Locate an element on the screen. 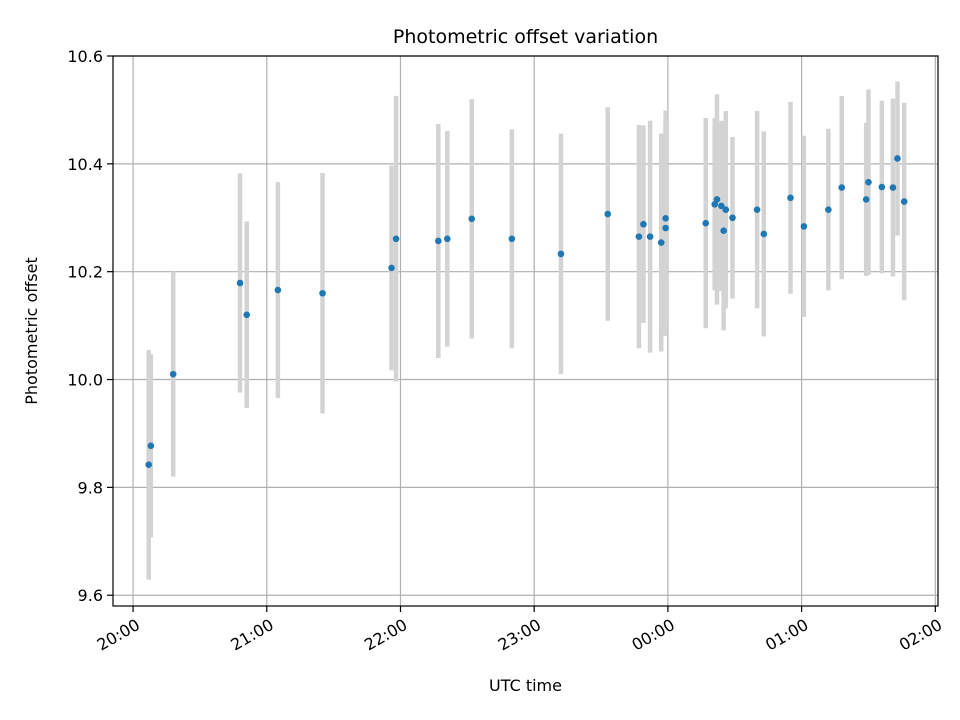  y-tick-label: 10.4 is located at coordinates (85, 164).